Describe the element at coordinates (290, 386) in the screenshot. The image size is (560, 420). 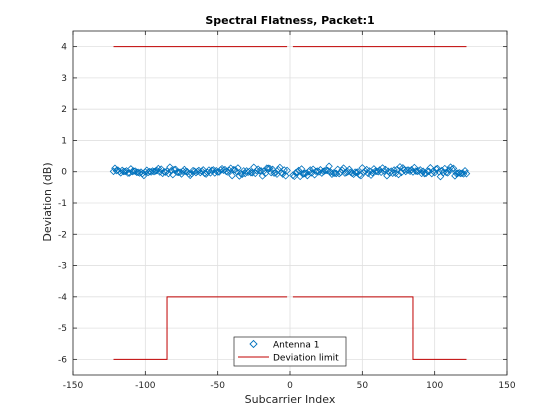
I see `x-tick-label: 0` at that location.